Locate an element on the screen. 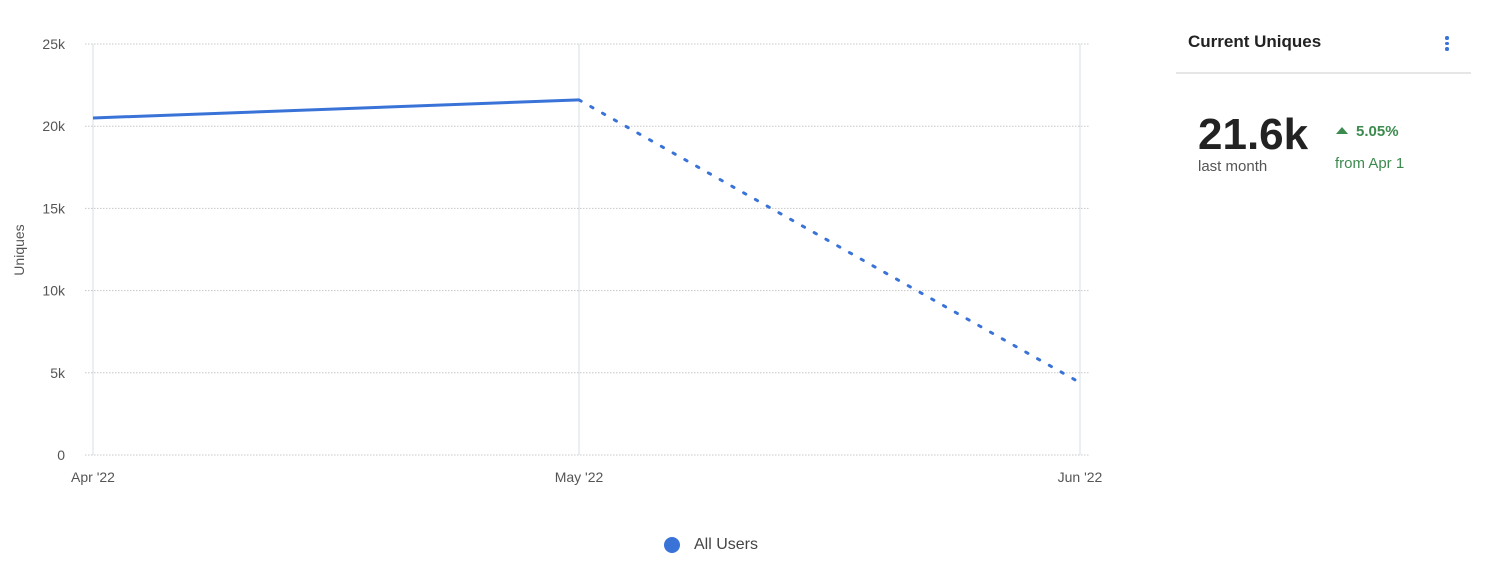  panel-title-text: Current Uniques is located at coordinates (1255, 41).